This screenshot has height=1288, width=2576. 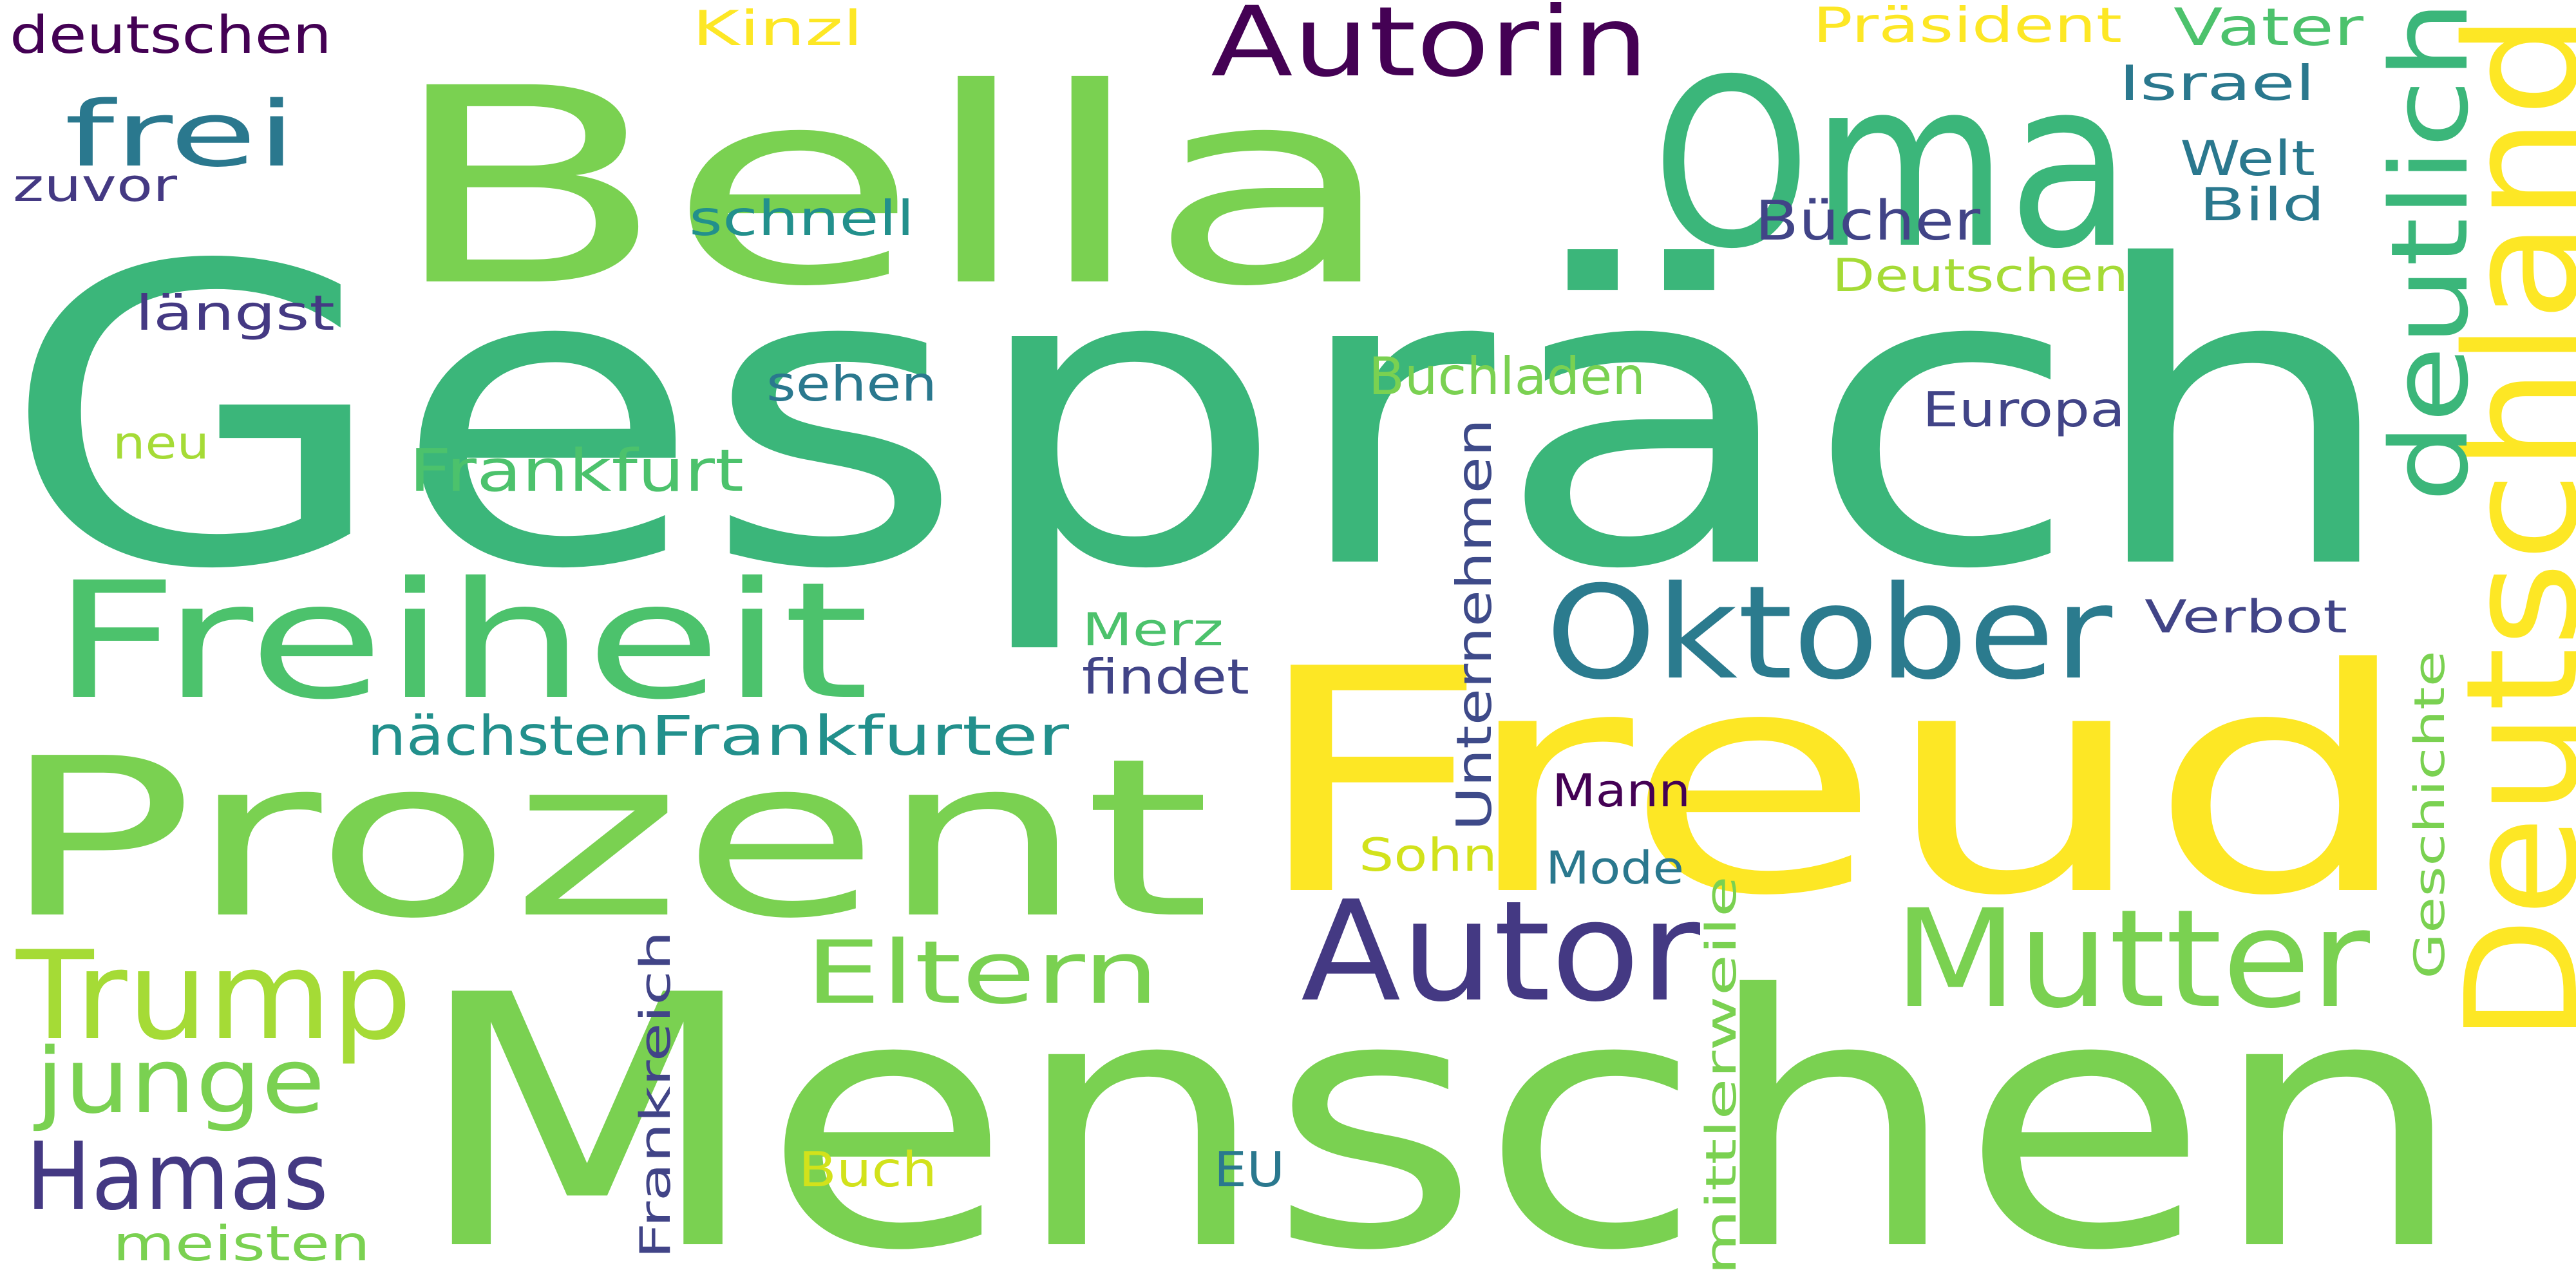 I want to click on word-praesident: Präsident, so click(x=1967, y=26).